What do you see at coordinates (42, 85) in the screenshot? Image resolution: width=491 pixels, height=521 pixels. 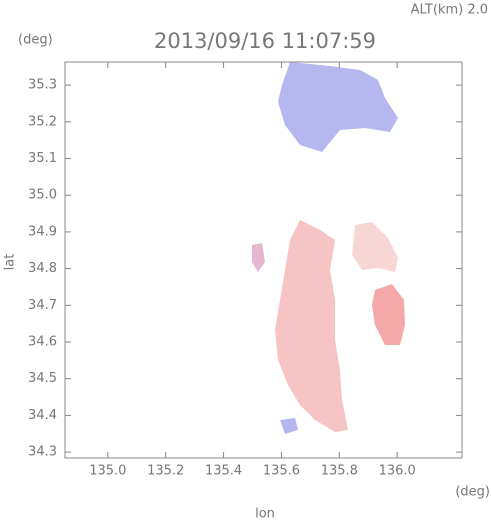 I see `y-tick-label: 35.3` at bounding box center [42, 85].